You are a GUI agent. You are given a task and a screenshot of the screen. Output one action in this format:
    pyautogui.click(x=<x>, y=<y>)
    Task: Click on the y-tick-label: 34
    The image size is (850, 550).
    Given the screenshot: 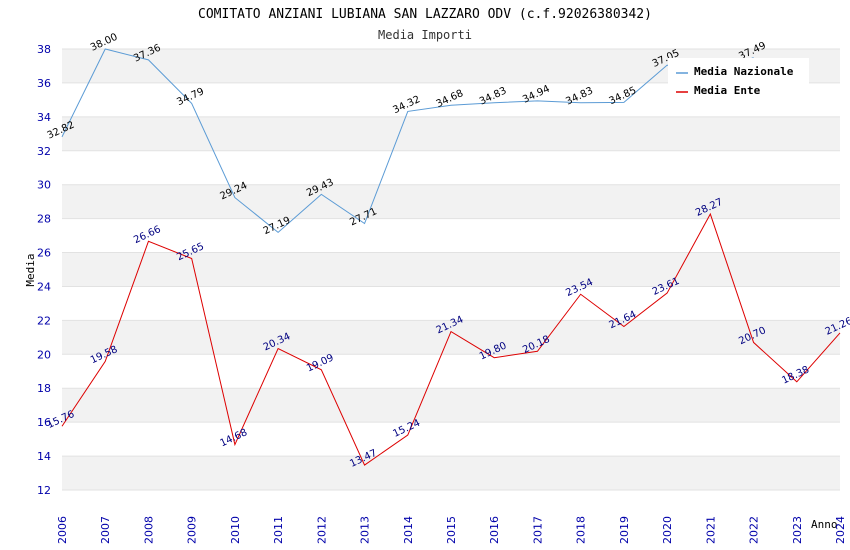 What is the action you would take?
    pyautogui.click(x=44, y=117)
    